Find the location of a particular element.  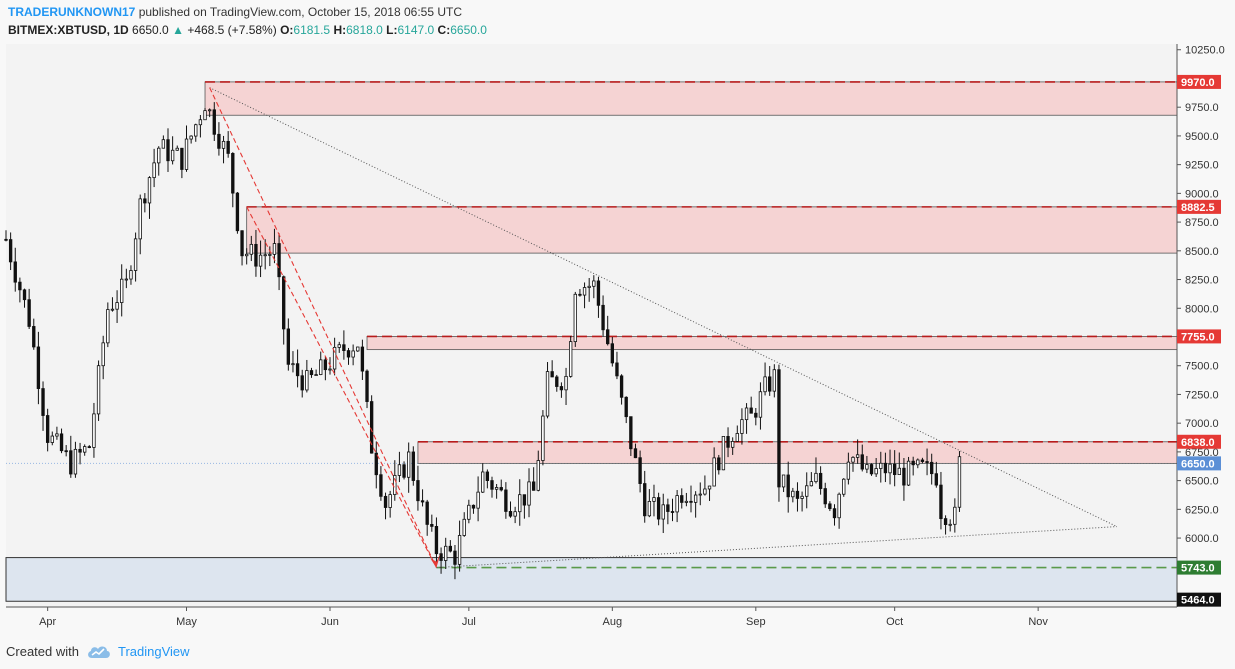

tradingview-cloud-icon is located at coordinates (99, 652).